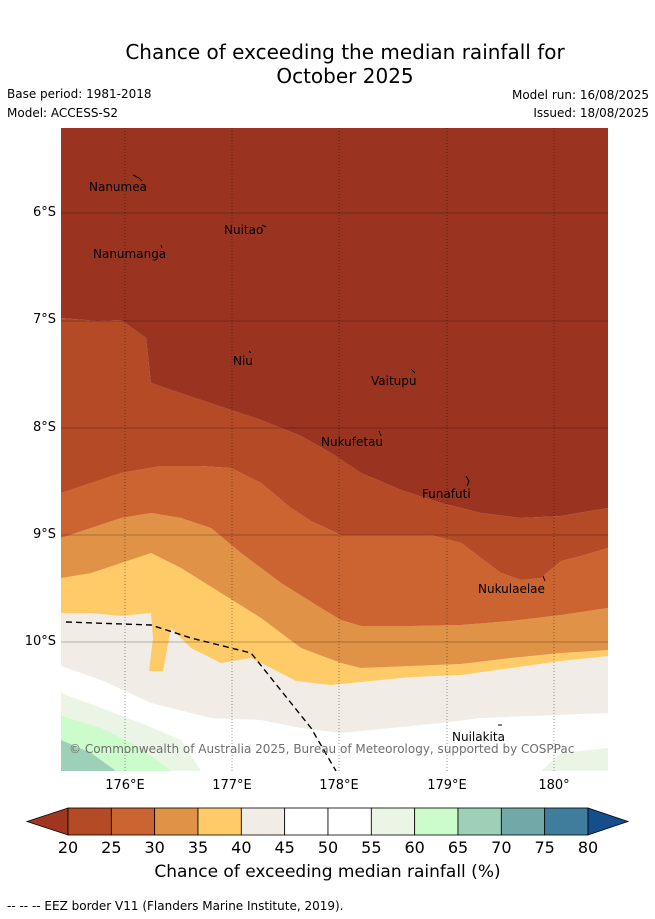 This screenshot has width=655, height=919. What do you see at coordinates (264, 226) in the screenshot?
I see `nuitao-island-icon` at bounding box center [264, 226].